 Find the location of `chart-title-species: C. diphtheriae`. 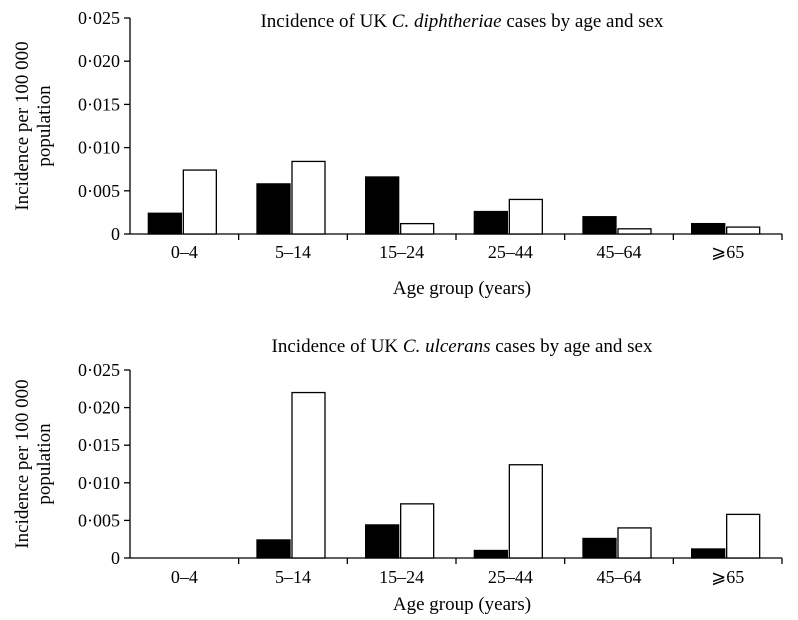

chart-title-species: C. diphtheriae is located at coordinates (447, 21).